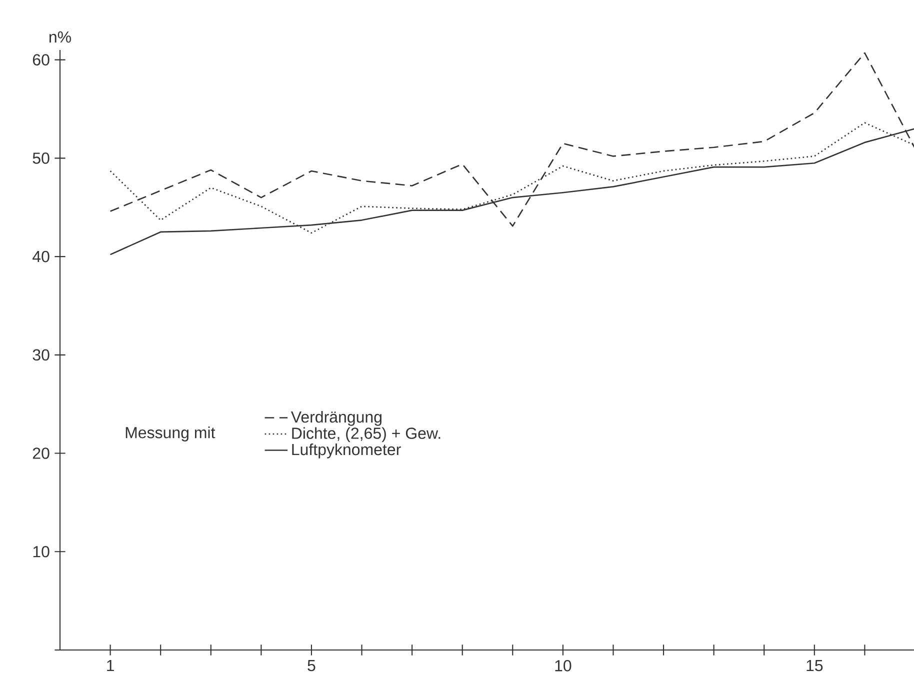 The width and height of the screenshot is (914, 695). Describe the element at coordinates (336, 418) in the screenshot. I see `legend-label: Verdrängung` at that location.